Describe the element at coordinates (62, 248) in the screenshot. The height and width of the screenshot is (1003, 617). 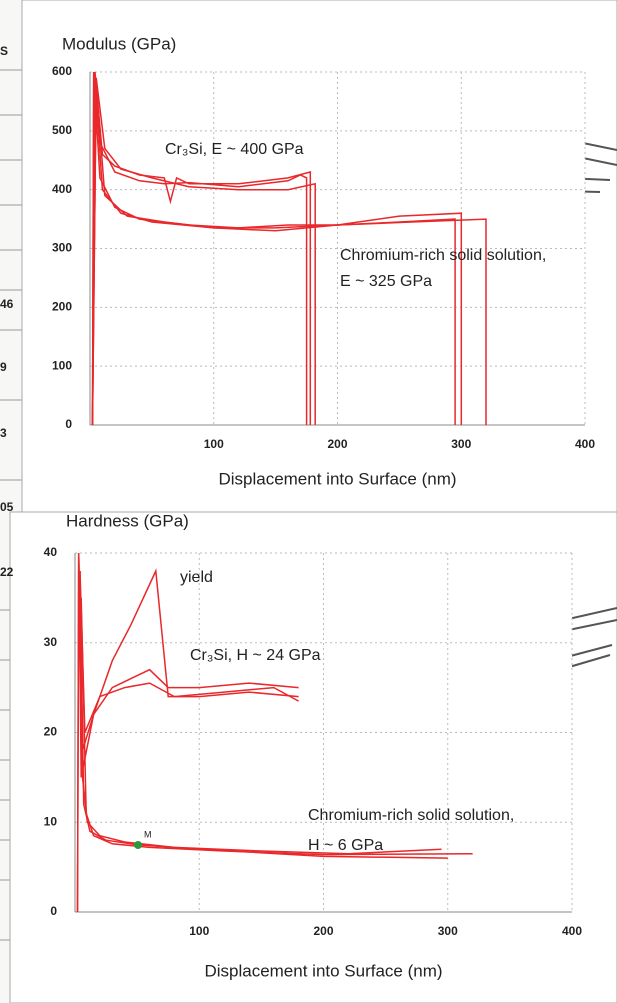
I see `y-tick-label: 300` at that location.